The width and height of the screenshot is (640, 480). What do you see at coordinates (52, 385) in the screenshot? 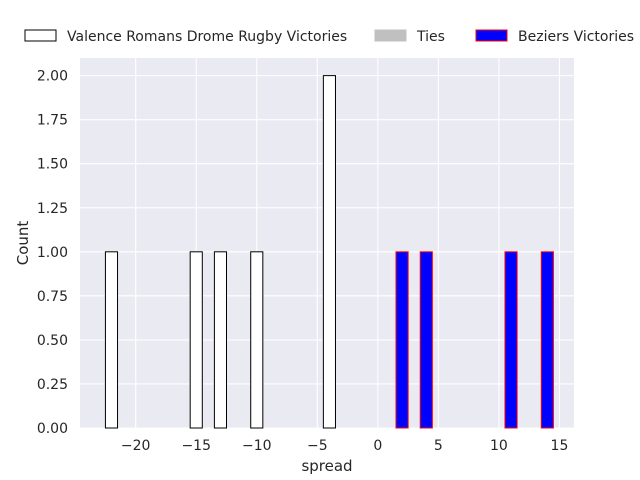
I see `y-tick-label: 0.25` at bounding box center [52, 385].